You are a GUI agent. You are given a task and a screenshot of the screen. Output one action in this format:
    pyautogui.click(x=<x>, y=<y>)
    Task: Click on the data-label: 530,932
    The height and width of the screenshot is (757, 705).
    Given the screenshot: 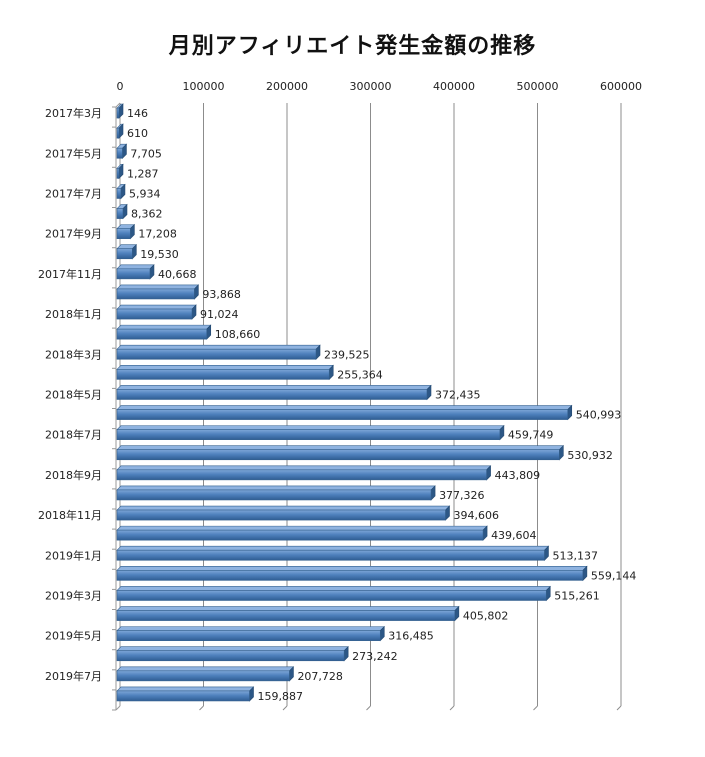 What is the action you would take?
    pyautogui.click(x=590, y=455)
    